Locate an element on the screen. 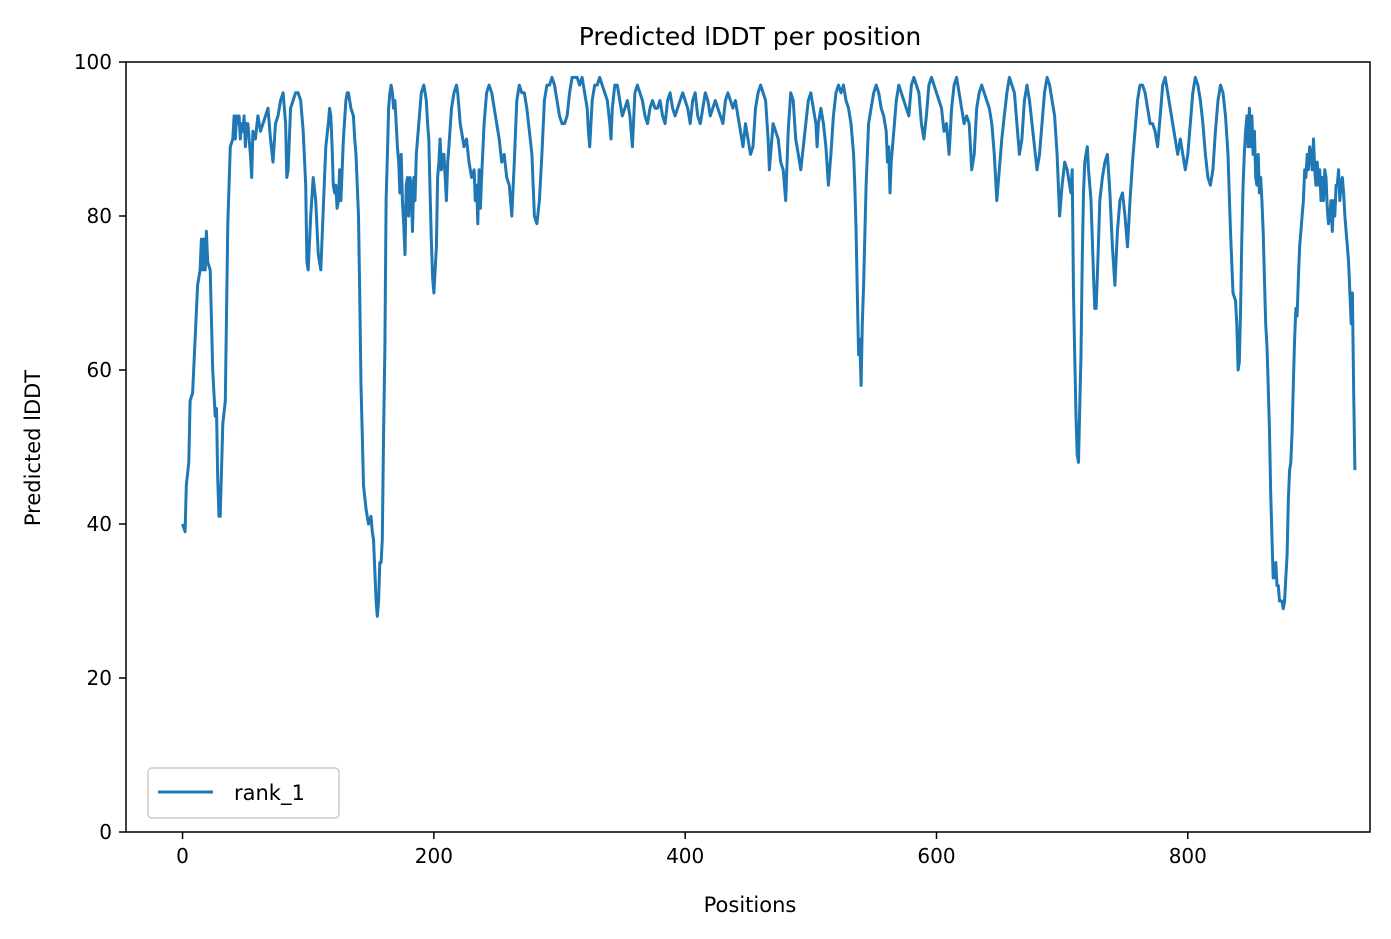 The height and width of the screenshot is (939, 1391). legend: rank_1 is located at coordinates (243, 793).